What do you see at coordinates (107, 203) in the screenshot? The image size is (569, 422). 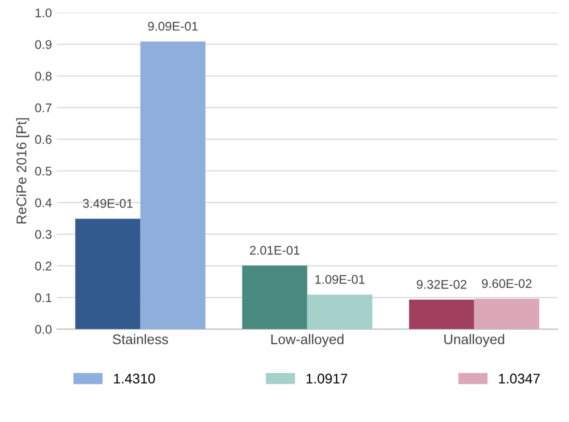 I see `data-label: 3.49E-01` at bounding box center [107, 203].